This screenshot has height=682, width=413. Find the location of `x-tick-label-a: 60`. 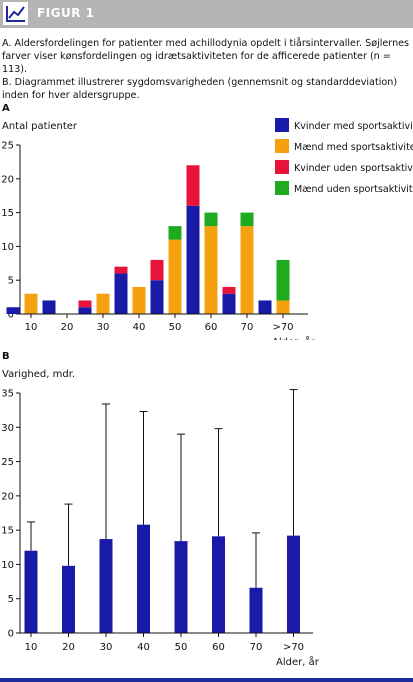

x-tick-label-a: 60 is located at coordinates (211, 327).